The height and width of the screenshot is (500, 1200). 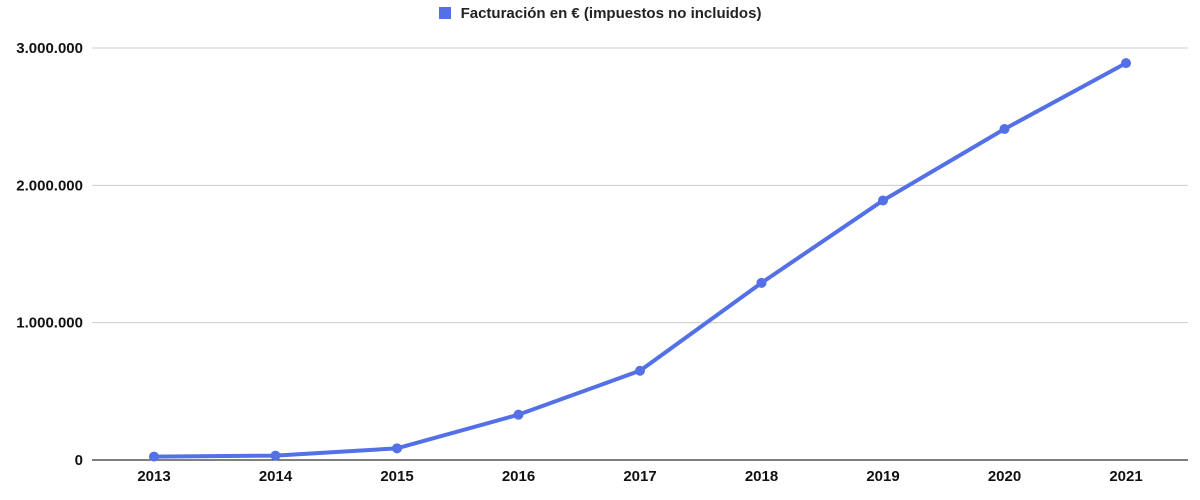 I want to click on y-tick-label: 2.000.000, so click(x=49, y=185).